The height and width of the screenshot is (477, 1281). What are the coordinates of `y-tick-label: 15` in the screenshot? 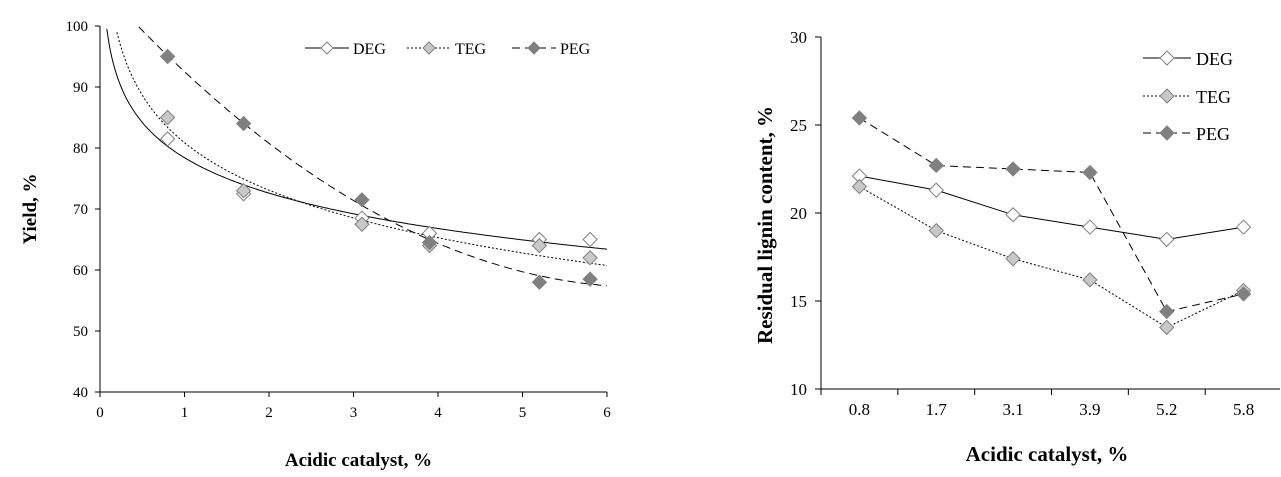 It's located at (798, 301).